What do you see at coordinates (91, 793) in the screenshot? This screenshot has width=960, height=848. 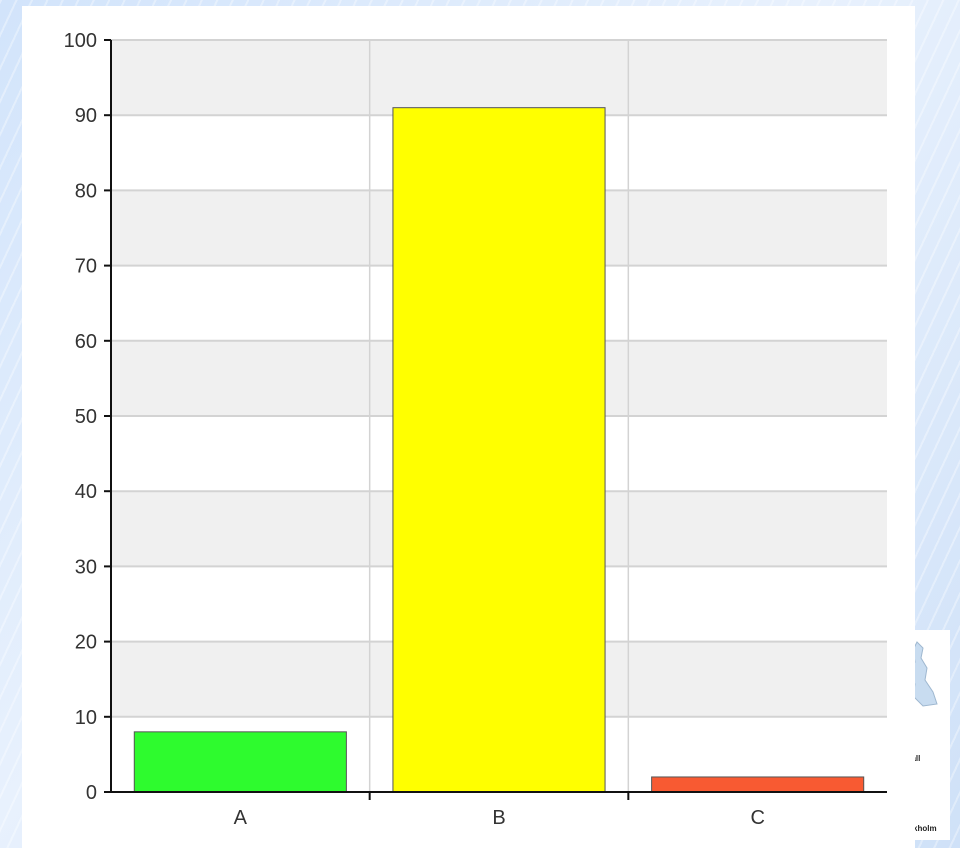 I see `y-tick-label: 0` at bounding box center [91, 793].